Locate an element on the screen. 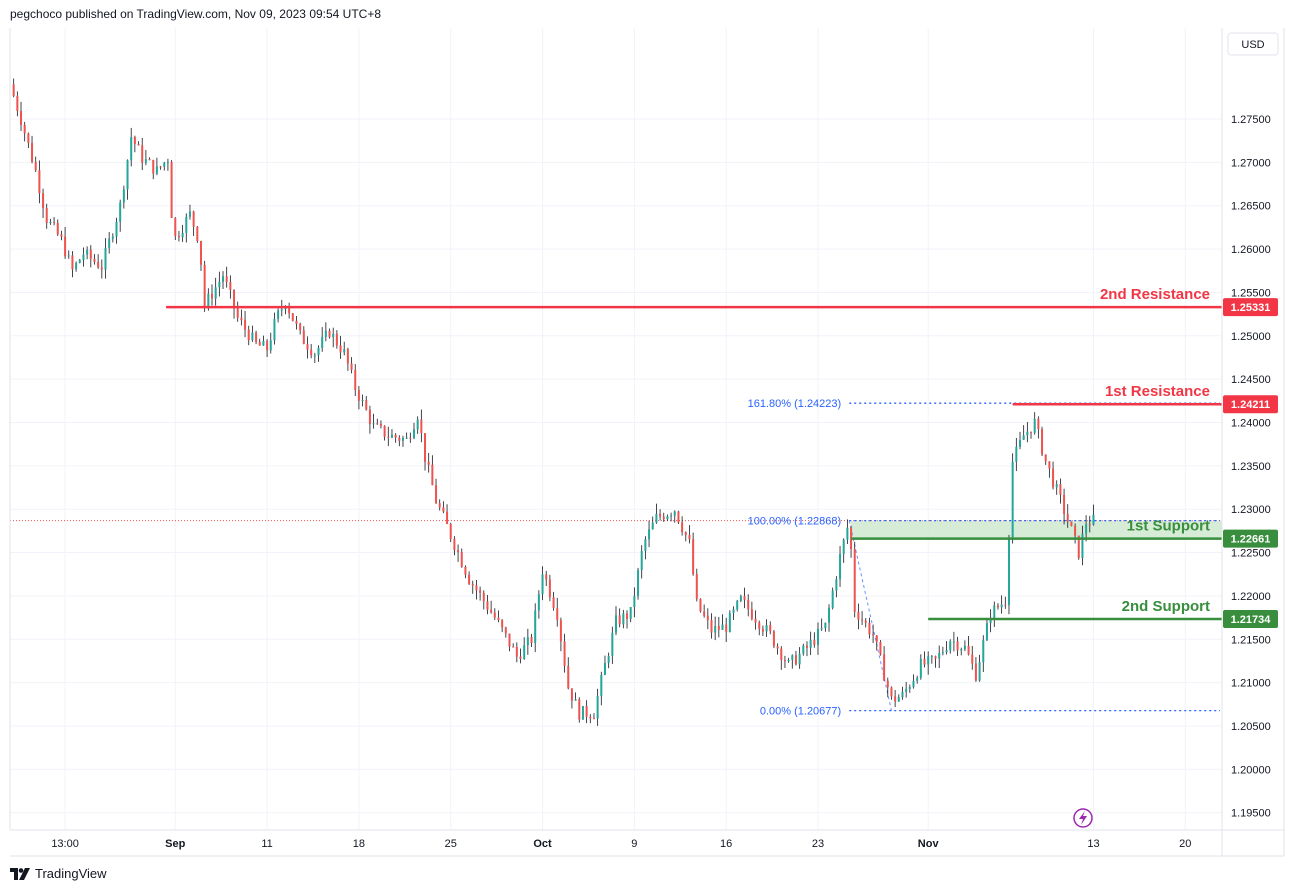 The image size is (1293, 893). currency-box is located at coordinates (1253, 44).